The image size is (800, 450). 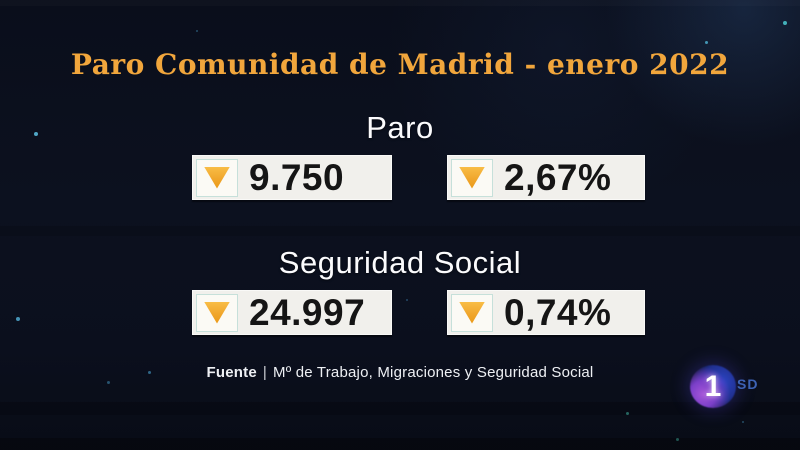 What do you see at coordinates (297, 177) in the screenshot?
I see `stat-value: 9.750` at bounding box center [297, 177].